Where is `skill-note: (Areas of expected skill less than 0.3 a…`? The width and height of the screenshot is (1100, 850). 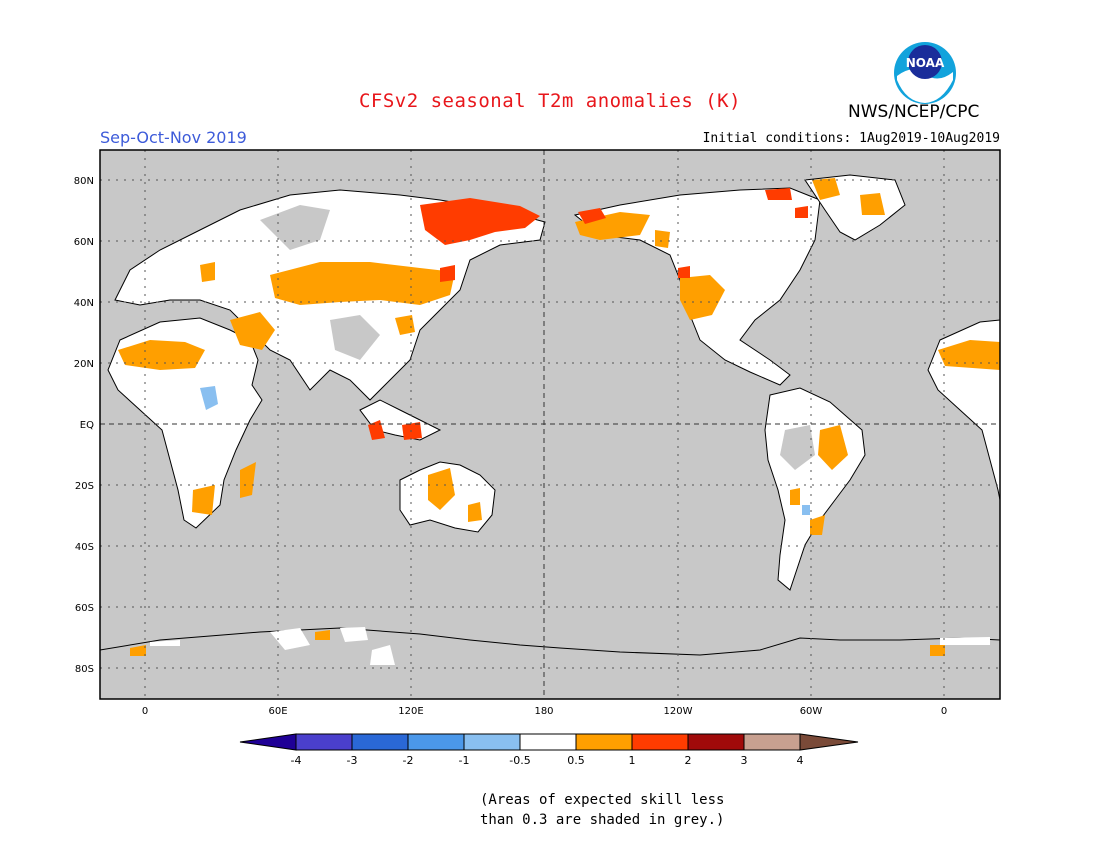 skill-note: (Areas of expected skill less than 0.3 a… is located at coordinates (602, 810).